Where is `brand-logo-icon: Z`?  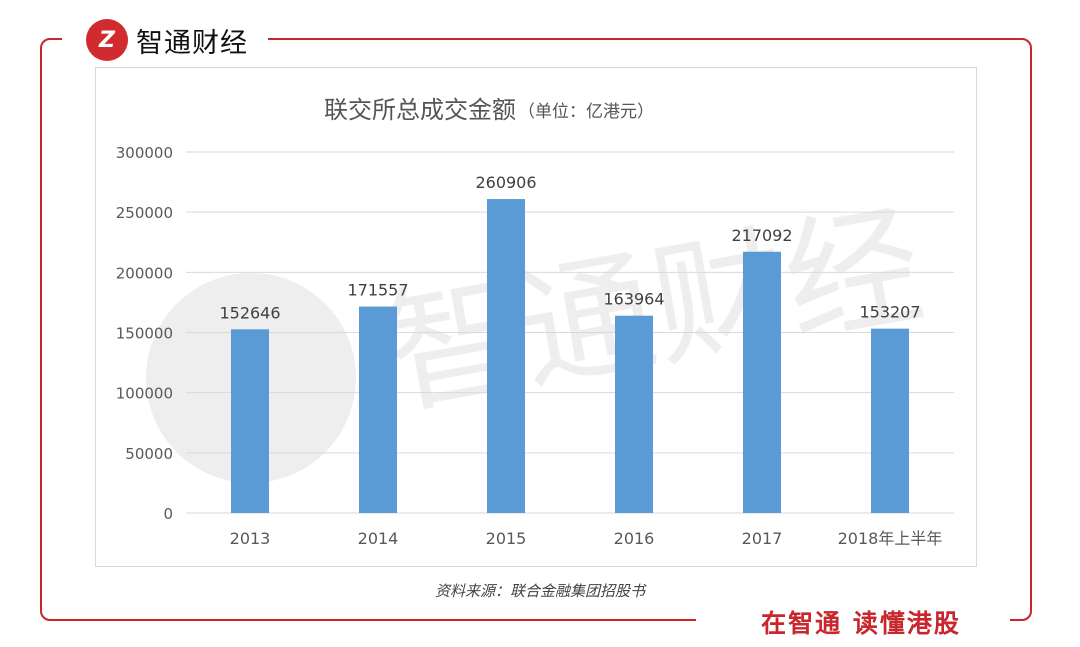
brand-logo-icon: Z is located at coordinates (107, 40).